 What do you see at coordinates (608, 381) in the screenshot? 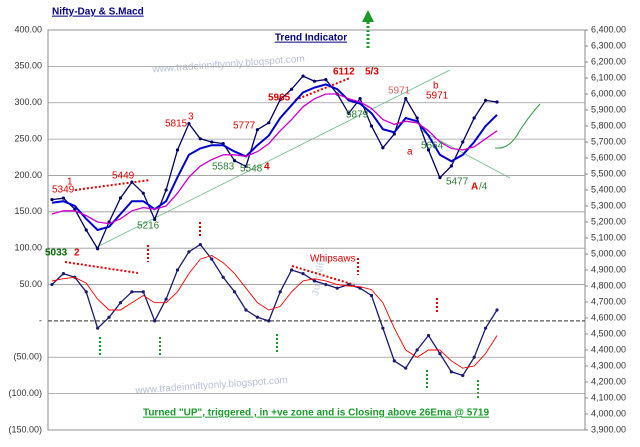
I see `y2-tick-label: 4,200.00` at bounding box center [608, 381].